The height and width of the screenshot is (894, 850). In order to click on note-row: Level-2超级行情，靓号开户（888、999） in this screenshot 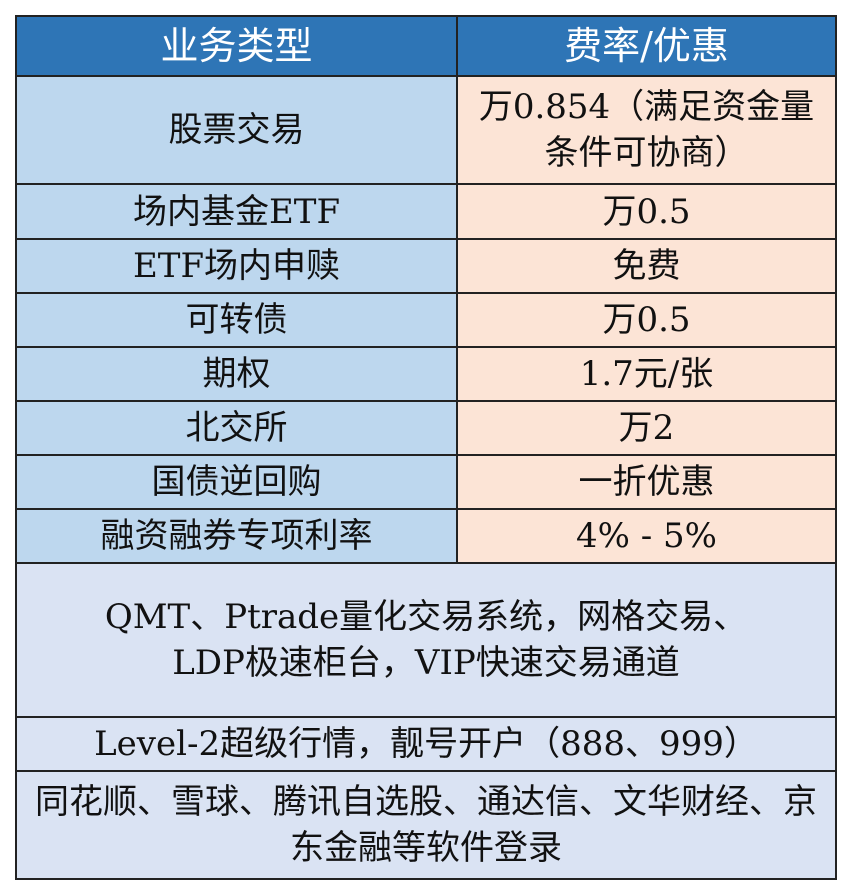, I will do `click(426, 744)`.